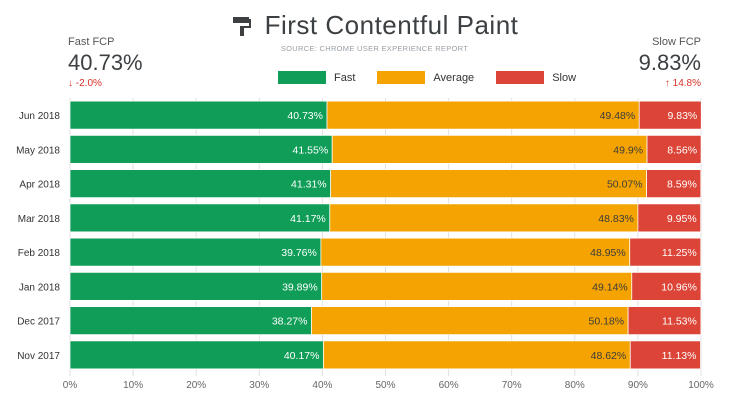 Image resolution: width=749 pixels, height=409 pixels. Describe the element at coordinates (38, 356) in the screenshot. I see `category-label: Nov 2017` at that location.